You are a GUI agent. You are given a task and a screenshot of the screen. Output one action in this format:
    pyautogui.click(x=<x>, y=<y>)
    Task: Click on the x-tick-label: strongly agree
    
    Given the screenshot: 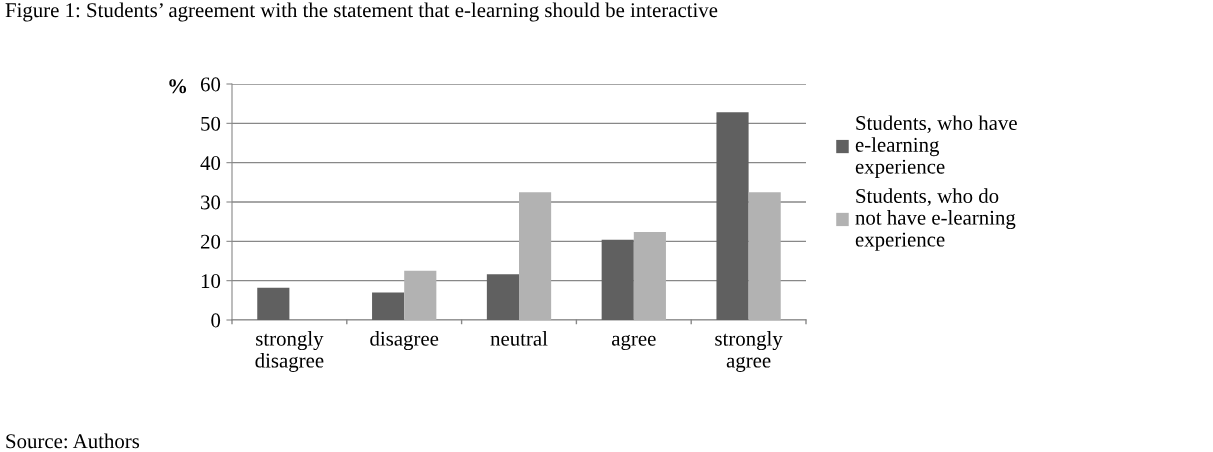 What is the action you would take?
    pyautogui.click(x=749, y=351)
    